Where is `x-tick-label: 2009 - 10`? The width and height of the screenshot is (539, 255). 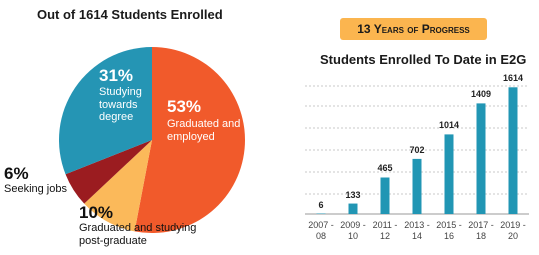
x-tick-label: 2009 - 10 is located at coordinates (353, 231).